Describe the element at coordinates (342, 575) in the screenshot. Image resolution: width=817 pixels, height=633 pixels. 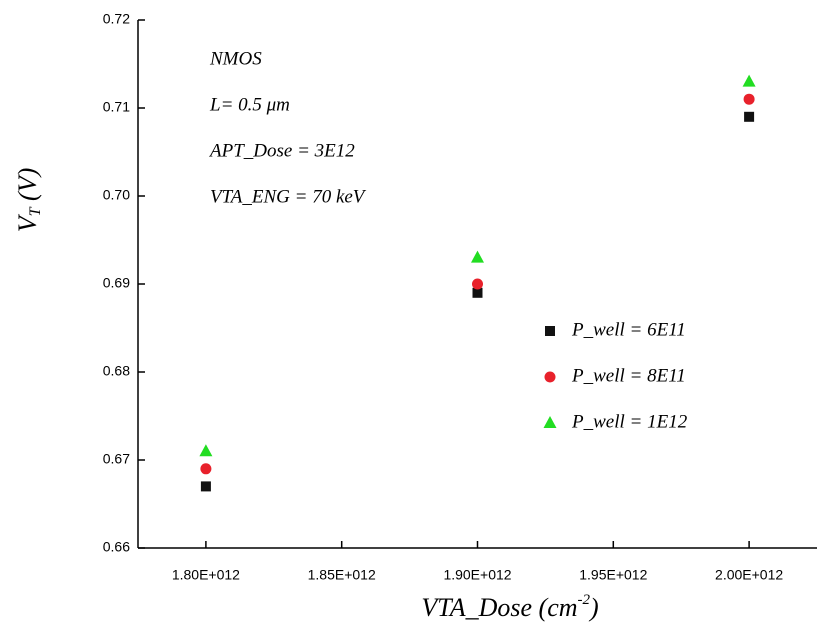
I see `x-tick-label: 1.85E+012` at that location.